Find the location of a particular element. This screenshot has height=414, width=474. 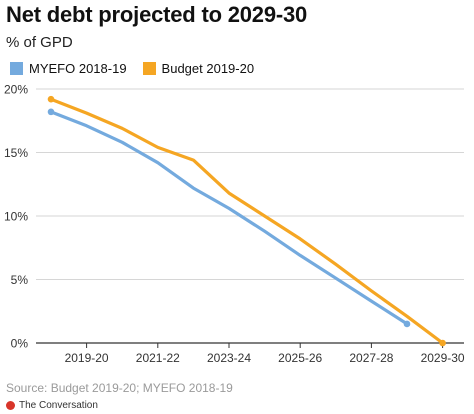

credit: The Conversation is located at coordinates (52, 405).